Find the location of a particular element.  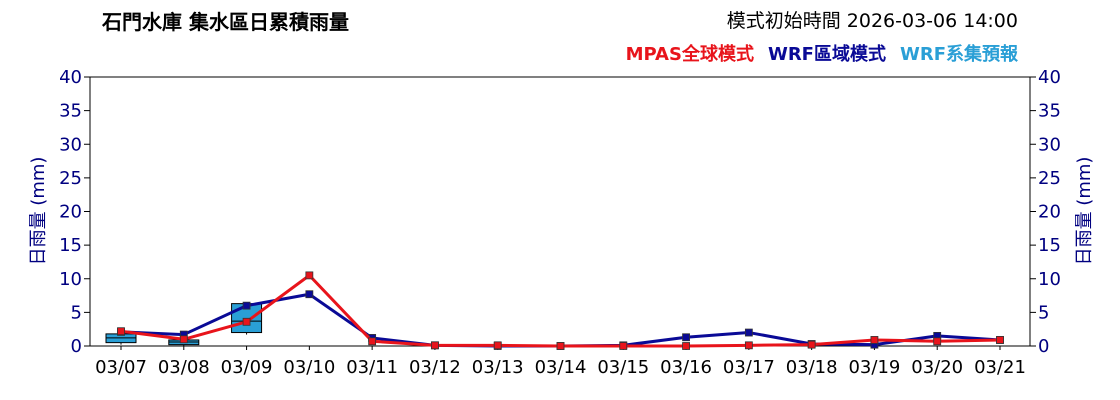

x-tick-label: 03/21 is located at coordinates (1000, 367).